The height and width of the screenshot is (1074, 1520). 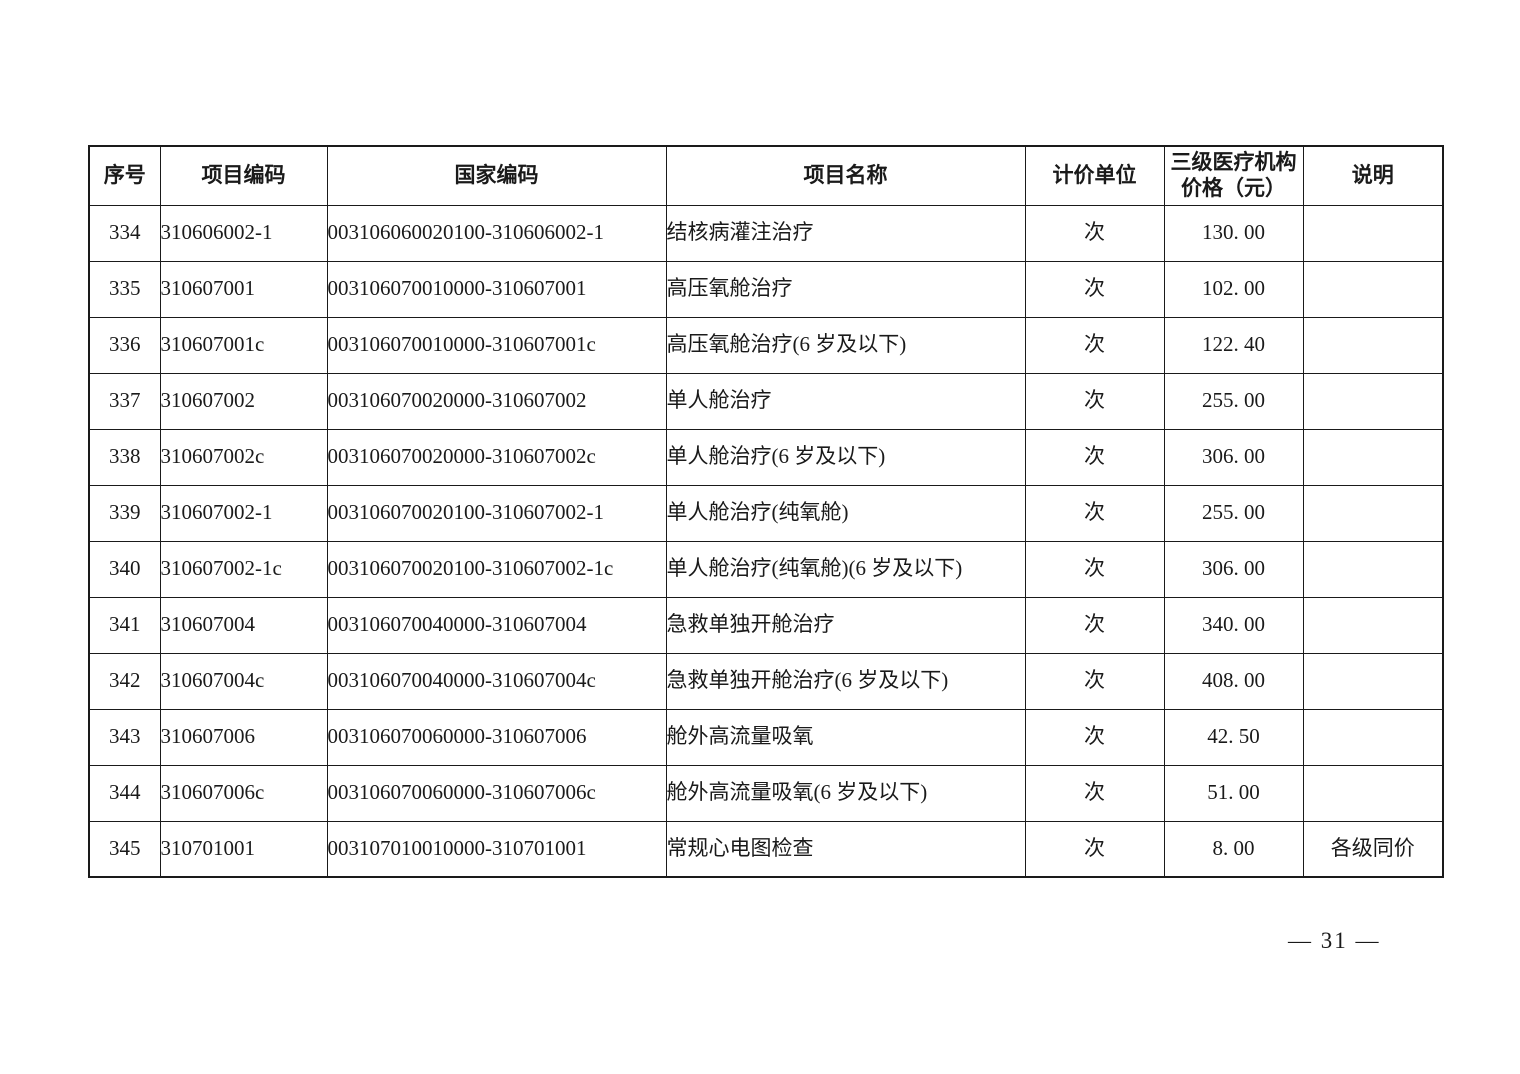 What do you see at coordinates (243, 233) in the screenshot?
I see `cell-project-code: 310606002-1` at bounding box center [243, 233].